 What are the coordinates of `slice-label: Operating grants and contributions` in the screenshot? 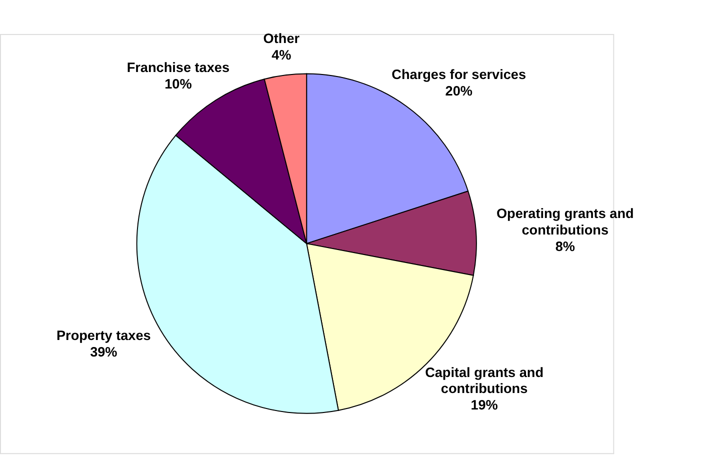 It's located at (565, 222).